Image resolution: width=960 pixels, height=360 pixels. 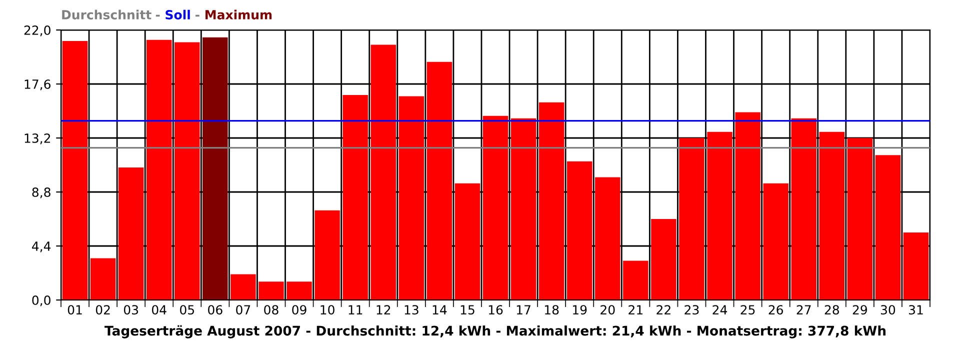 I want to click on x-tick-label: 19, so click(x=580, y=310).